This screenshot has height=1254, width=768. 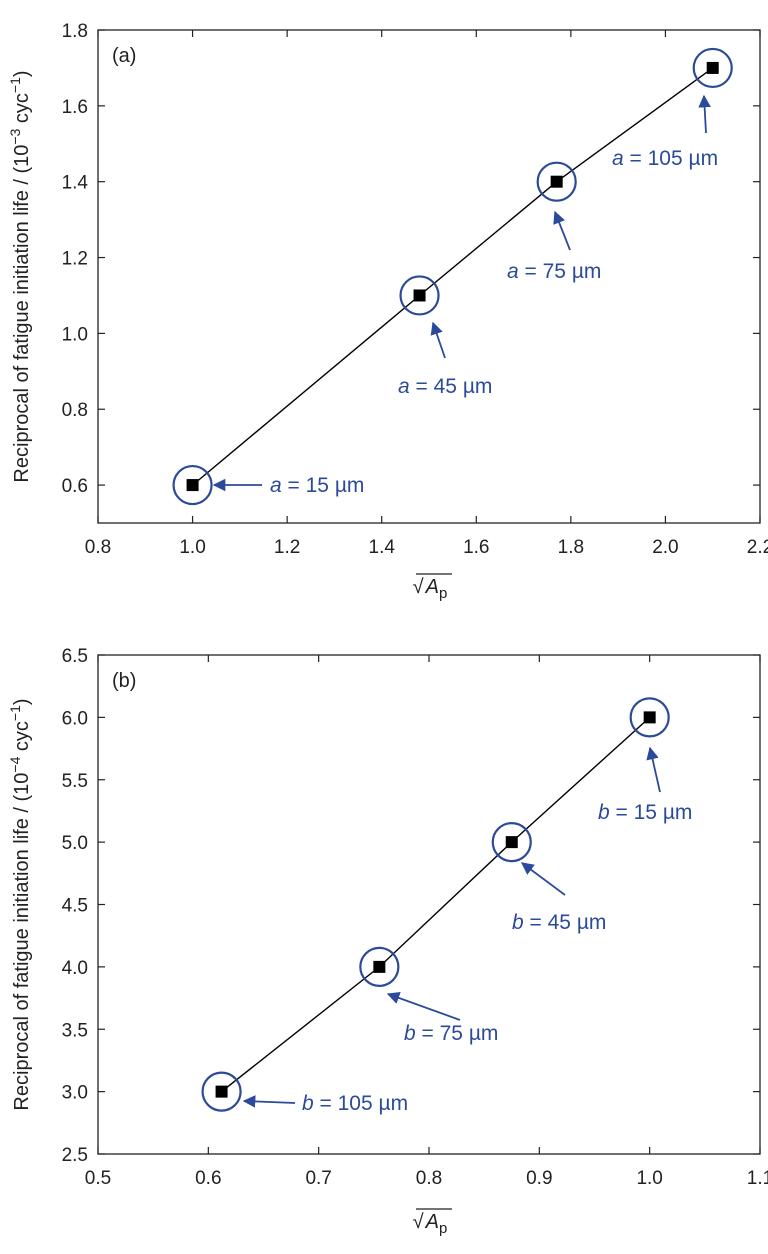 What do you see at coordinates (75, 1093) in the screenshot?
I see `y-tick-label: 3.0` at bounding box center [75, 1093].